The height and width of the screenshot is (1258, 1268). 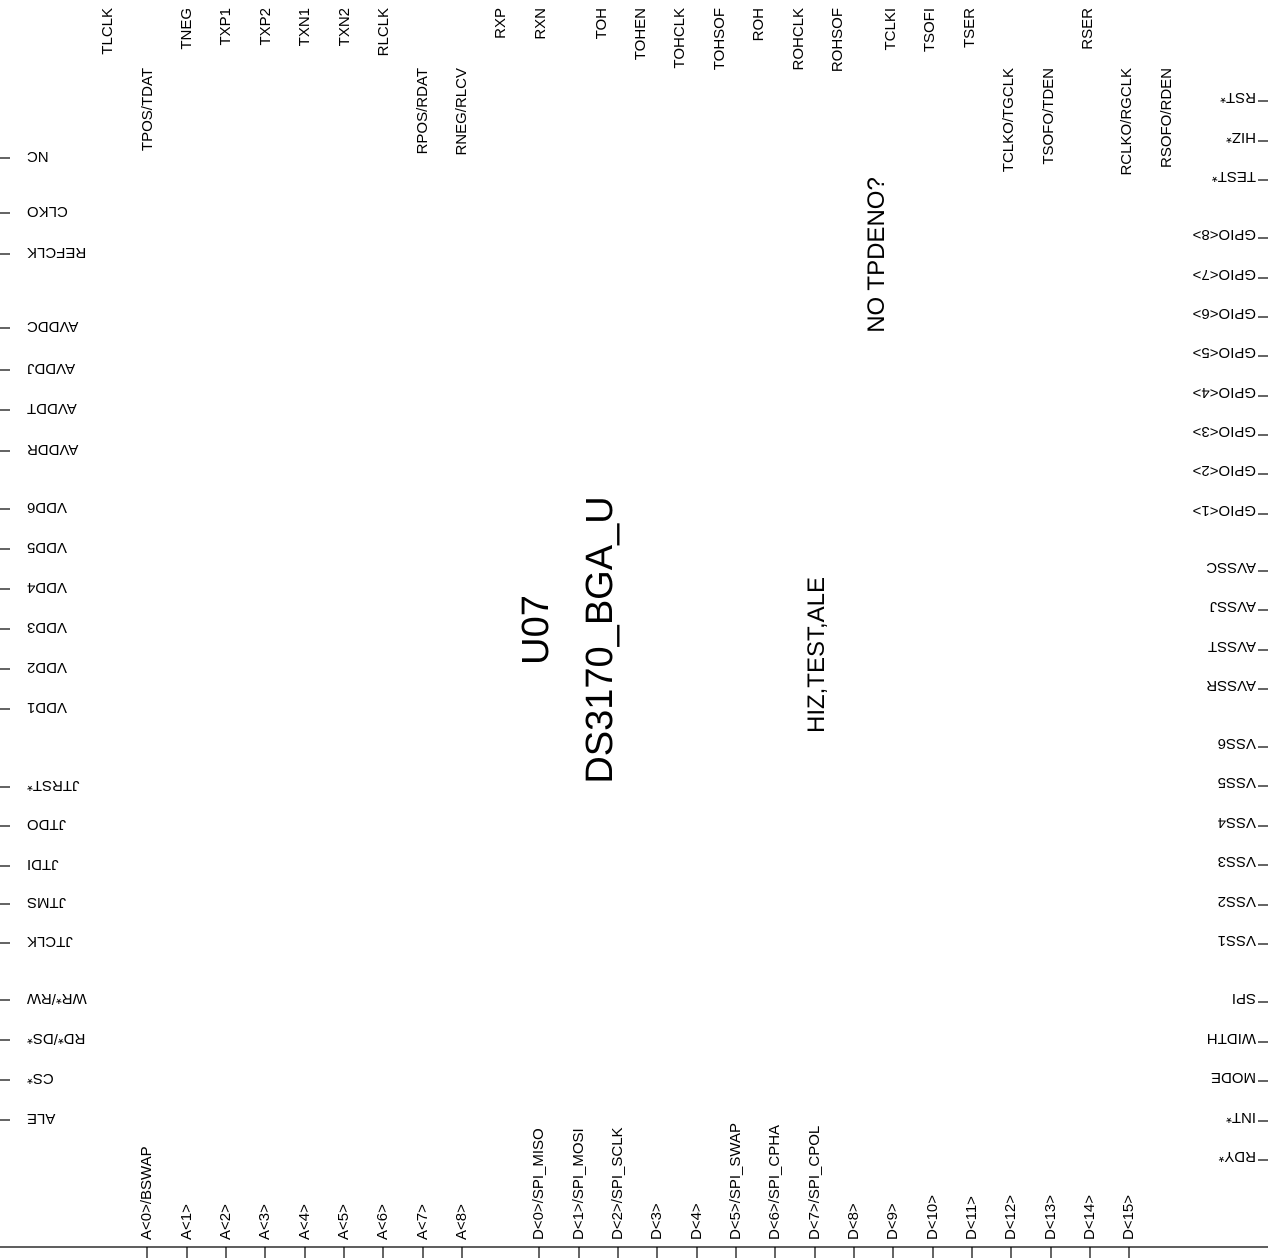 I want to click on pin-right-width: WIDTH, so click(x=1231, y=1038).